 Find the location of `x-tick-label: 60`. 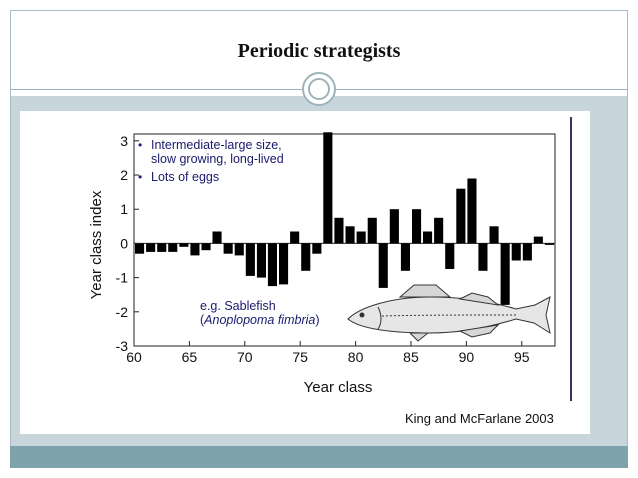

x-tick-label: 60 is located at coordinates (134, 357).